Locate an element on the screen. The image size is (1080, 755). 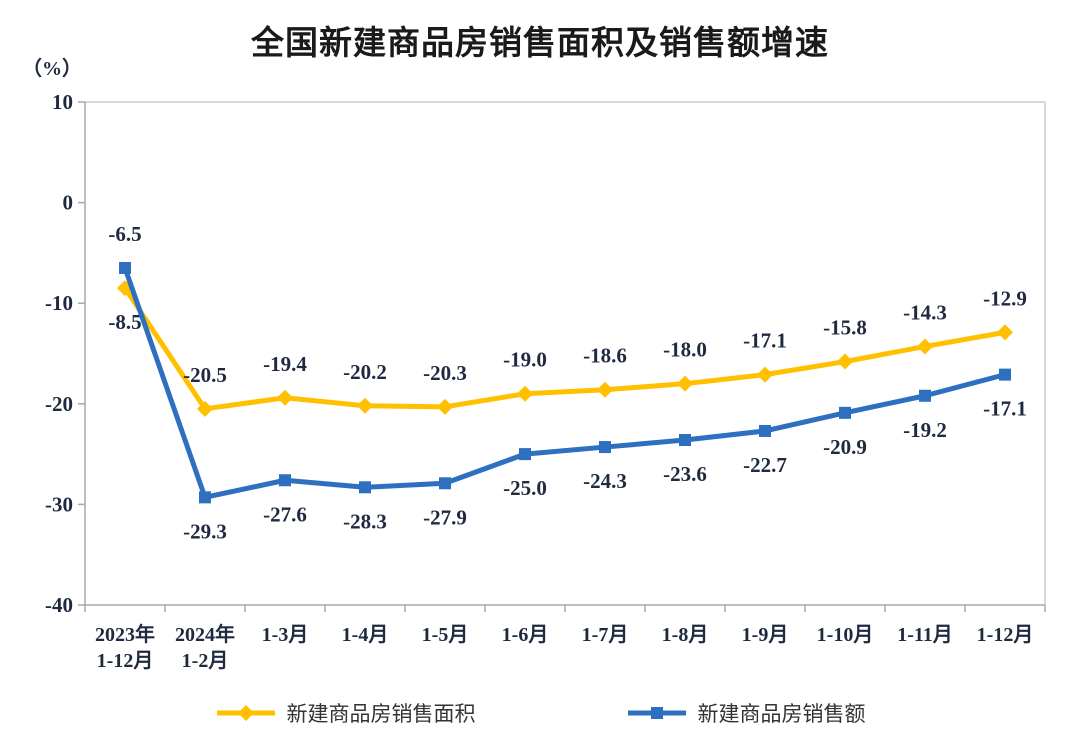
series-1-data-label: -24.3 is located at coordinates (605, 481).